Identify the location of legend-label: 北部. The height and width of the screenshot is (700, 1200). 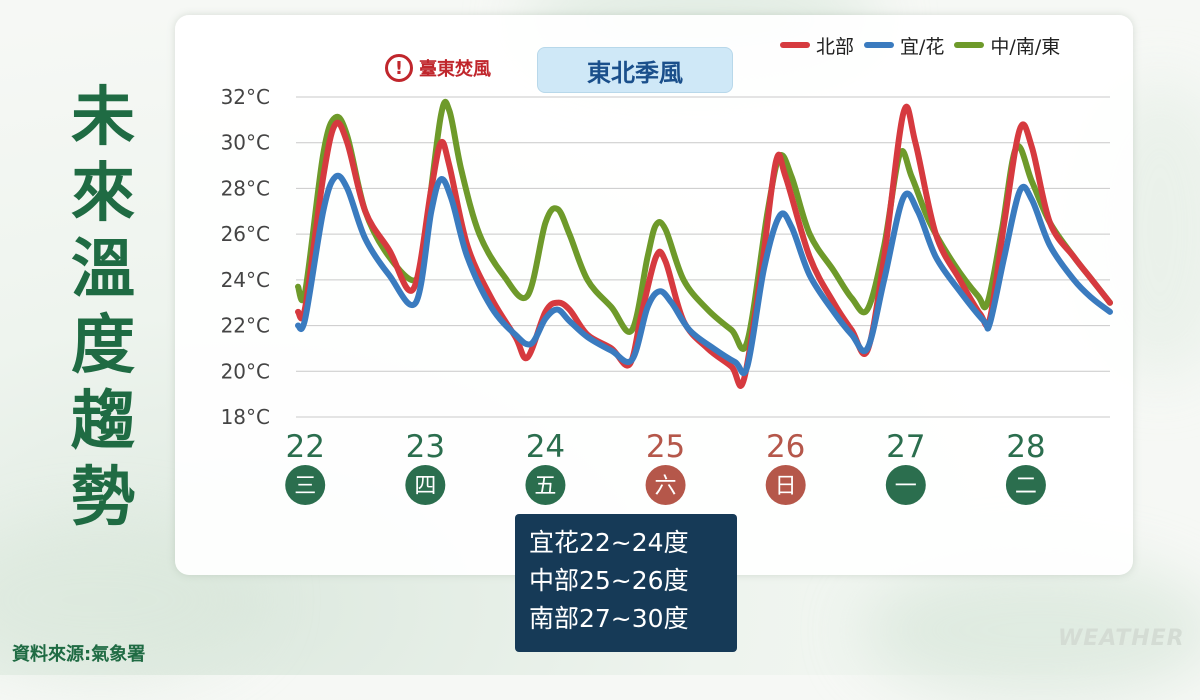
(835, 46).